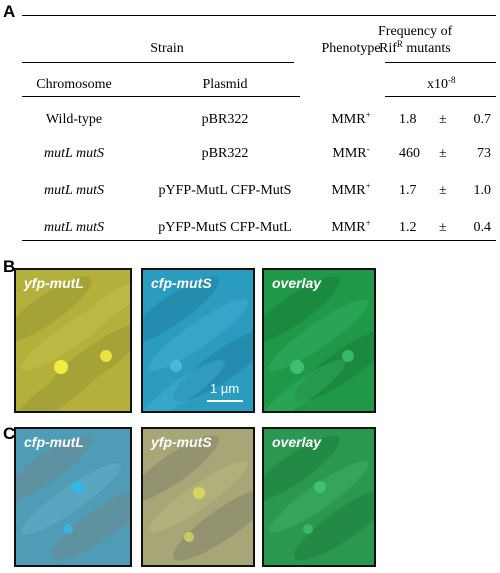 The image size is (500, 573). Describe the element at coordinates (225, 227) in the screenshot. I see `row-plasmid: pYFP-MutS CFP-MutL` at that location.